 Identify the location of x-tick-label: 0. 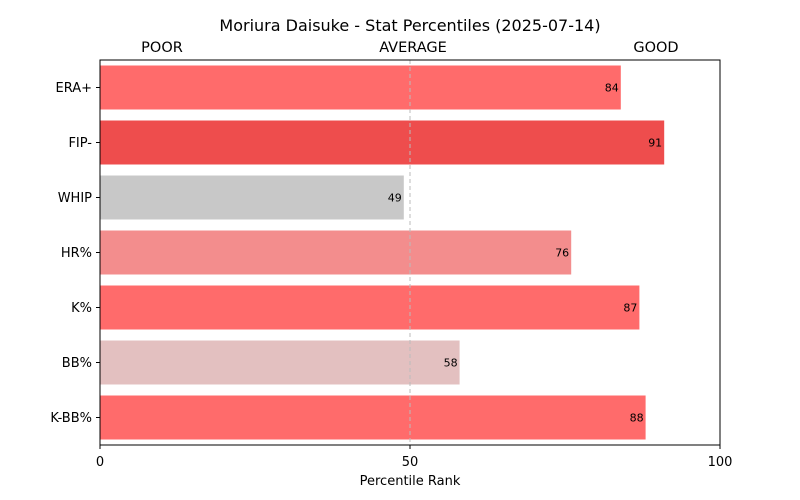
(100, 462).